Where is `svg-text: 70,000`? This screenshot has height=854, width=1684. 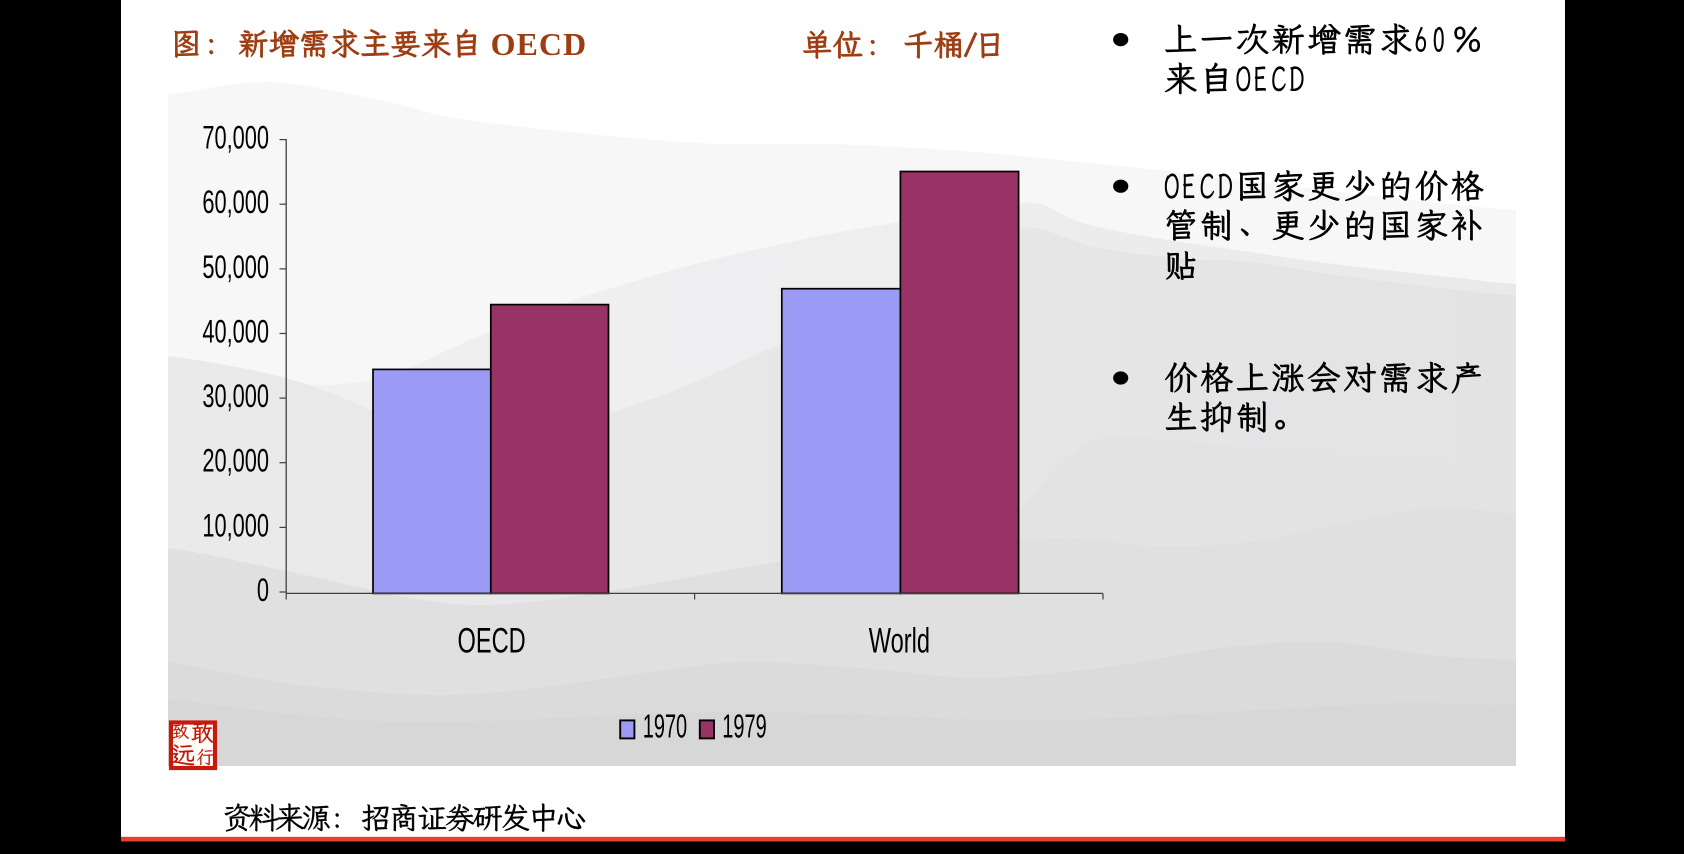 svg-text: 70,000 is located at coordinates (235, 137).